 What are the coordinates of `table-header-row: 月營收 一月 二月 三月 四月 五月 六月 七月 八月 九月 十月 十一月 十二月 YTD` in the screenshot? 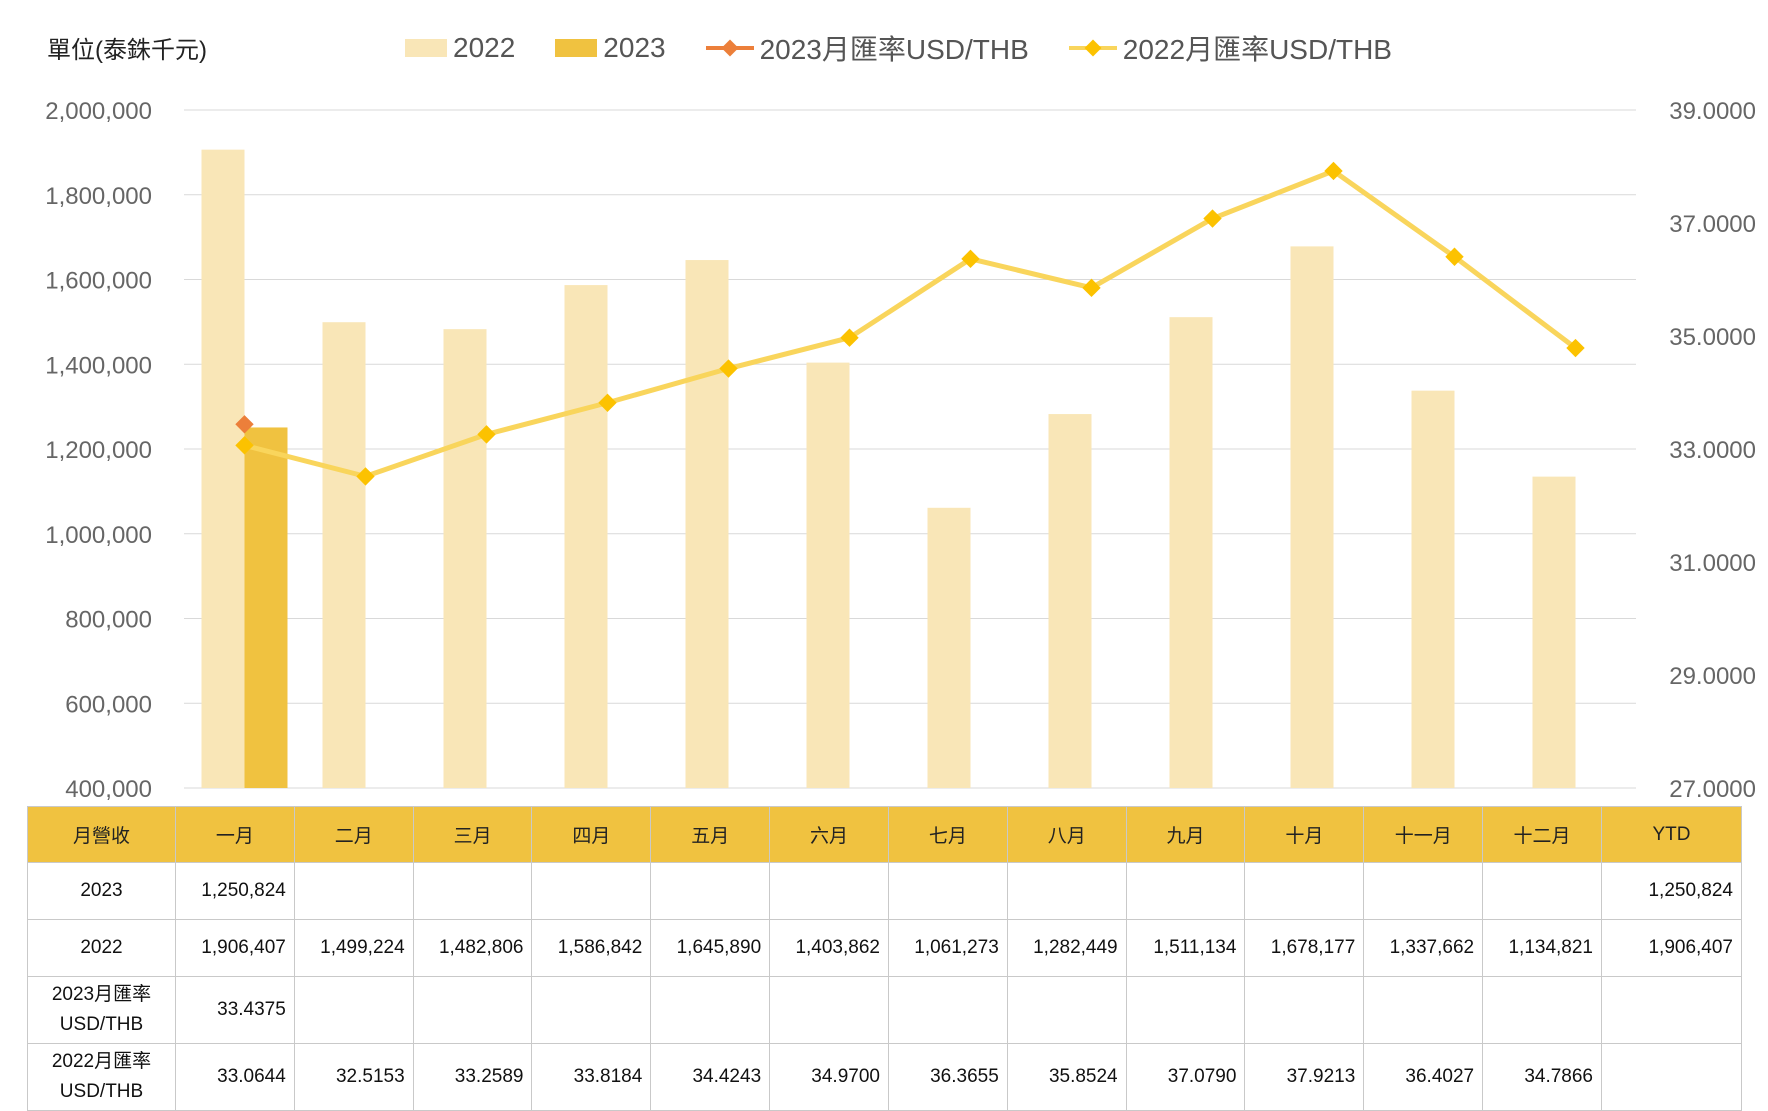 It's located at (884, 834).